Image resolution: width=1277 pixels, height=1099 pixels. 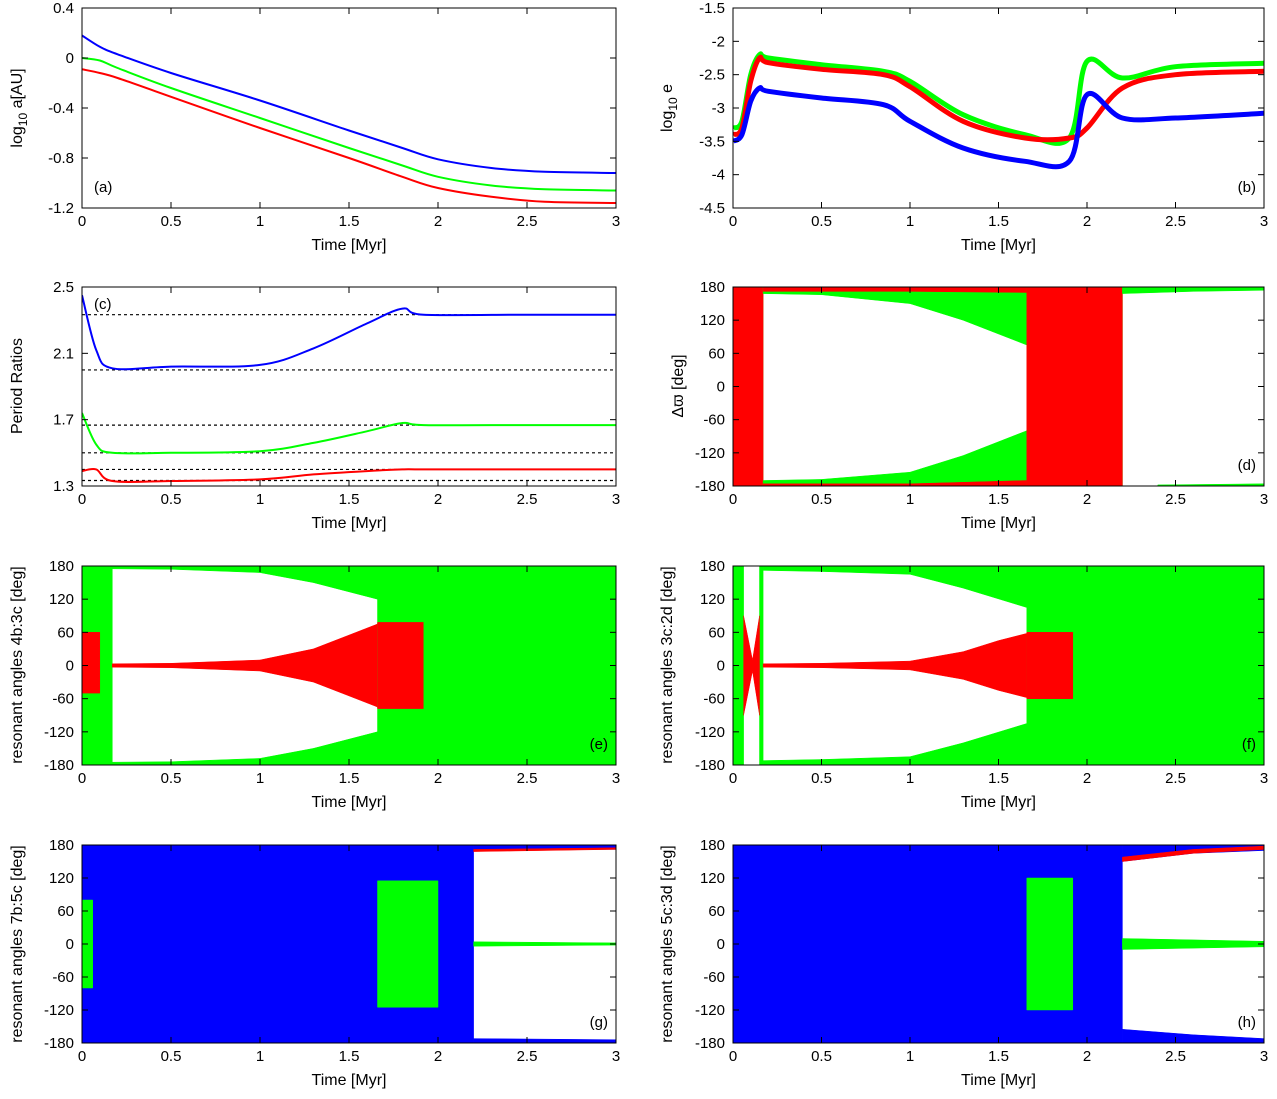 What do you see at coordinates (599, 744) in the screenshot?
I see `panel-label: (e)` at bounding box center [599, 744].